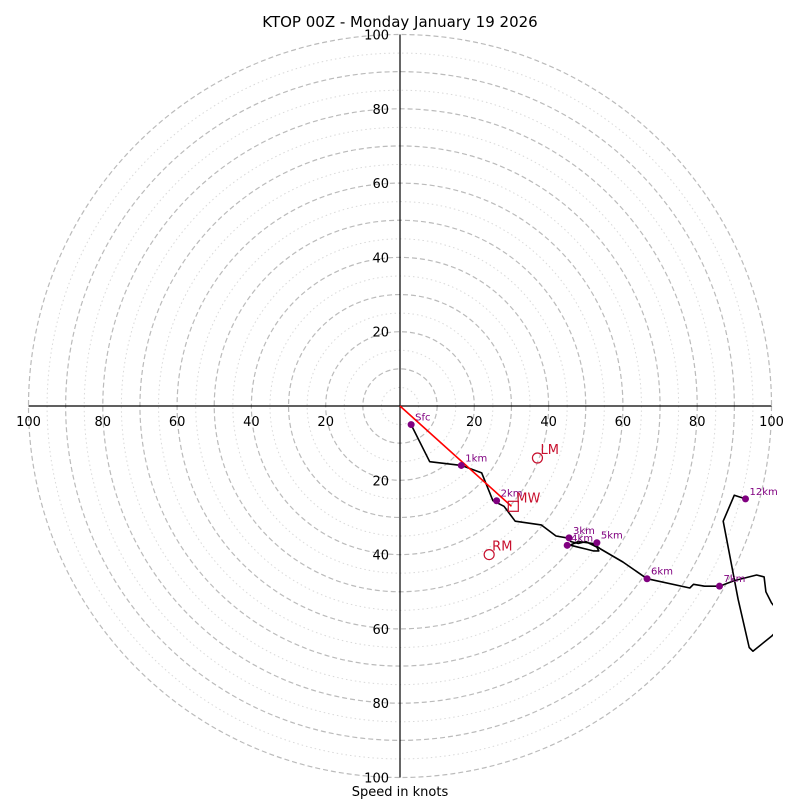  I want to click on height-marker-label: 7km, so click(734, 579).